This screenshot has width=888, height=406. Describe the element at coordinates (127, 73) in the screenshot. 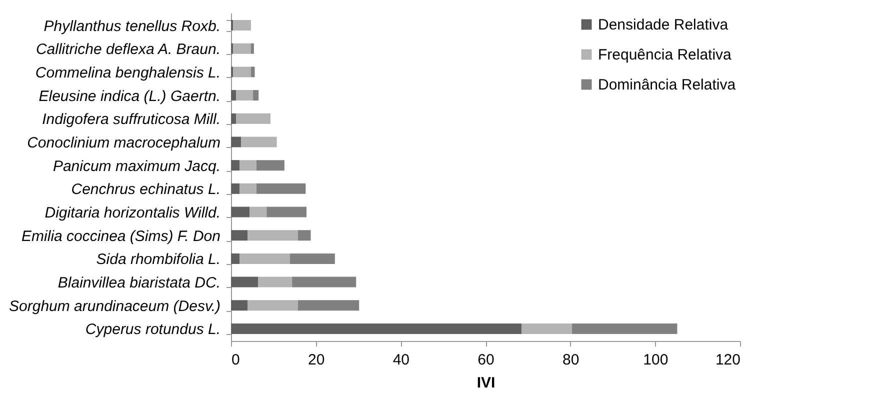

I see `y-tick-label: Commelina benghalensis L.` at that location.